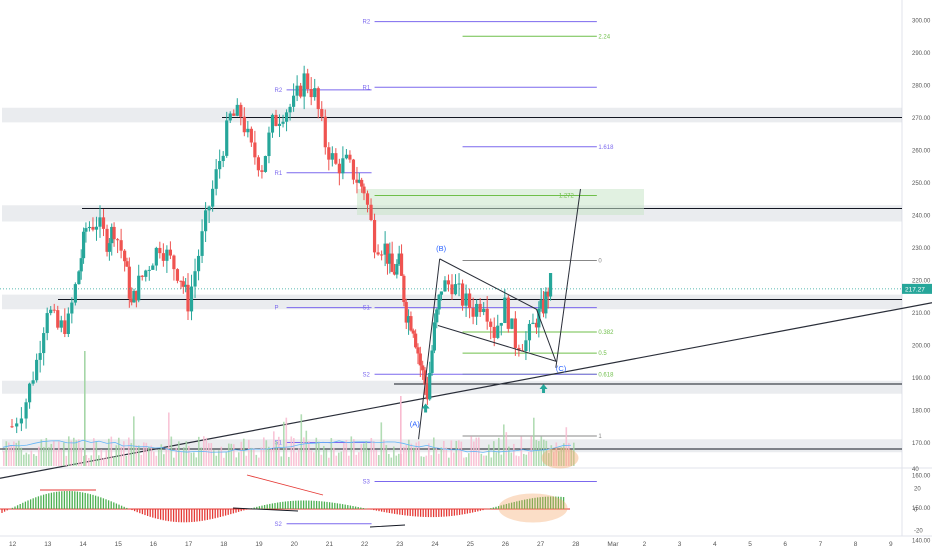  I want to click on level-label: S2, so click(367, 375).